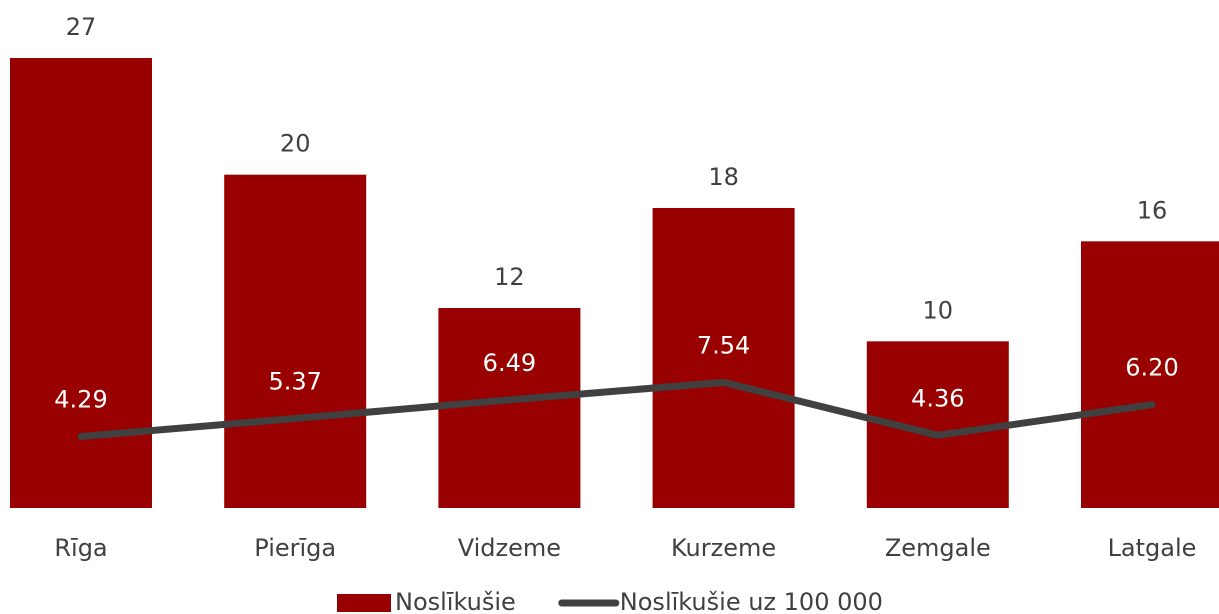 This screenshot has width=1219, height=614. Describe the element at coordinates (80, 400) in the screenshot. I see `line-value-label: 4.29` at that location.